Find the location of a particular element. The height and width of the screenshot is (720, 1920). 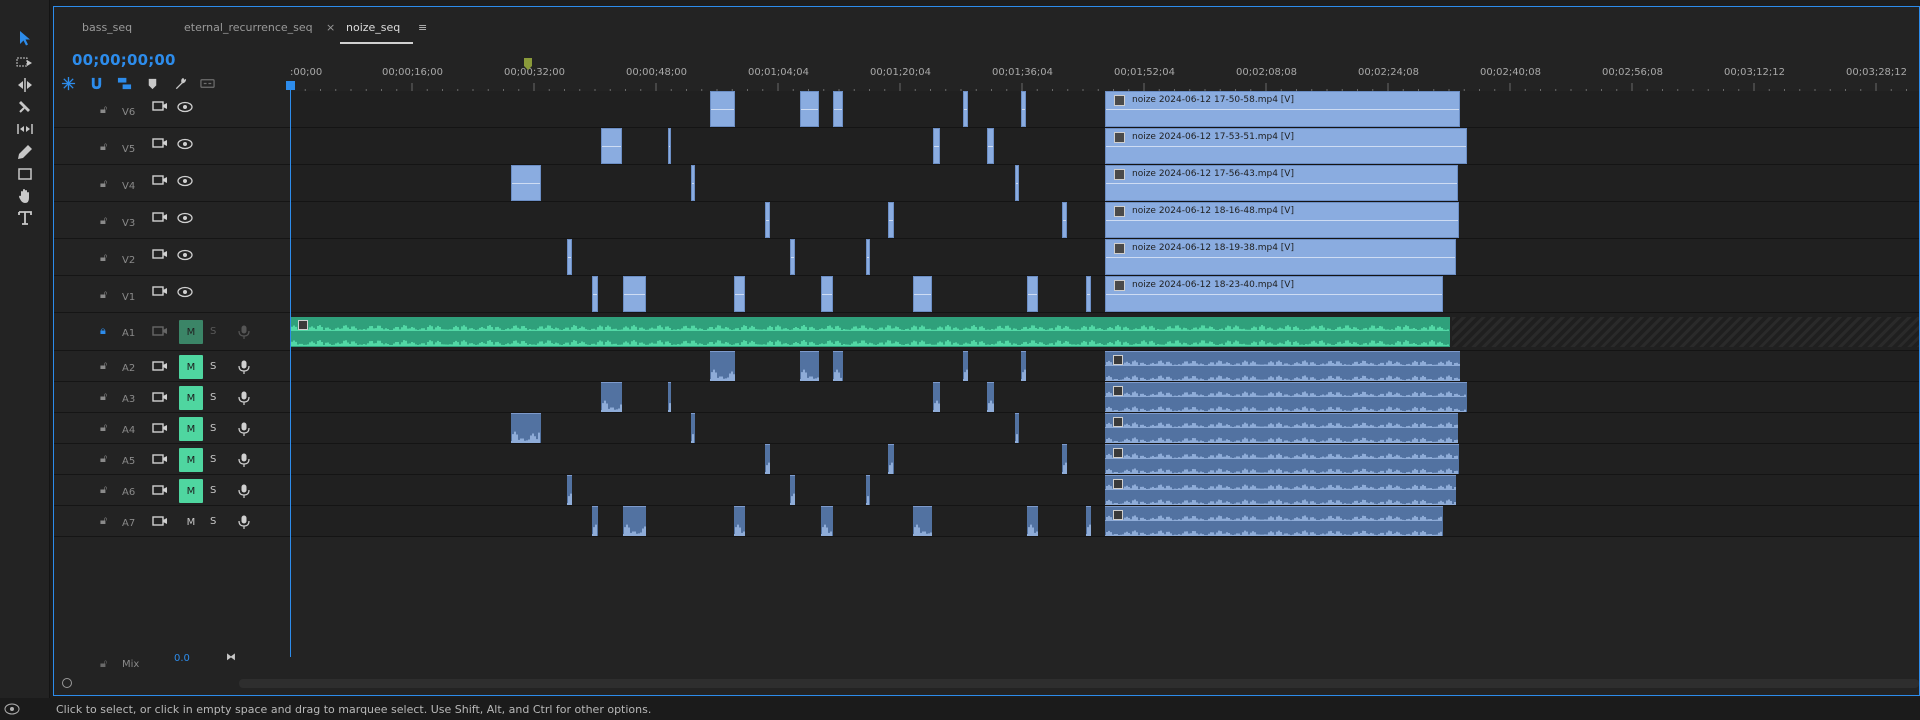

playhead-timecode: 00;00;00;00 is located at coordinates (124, 60).